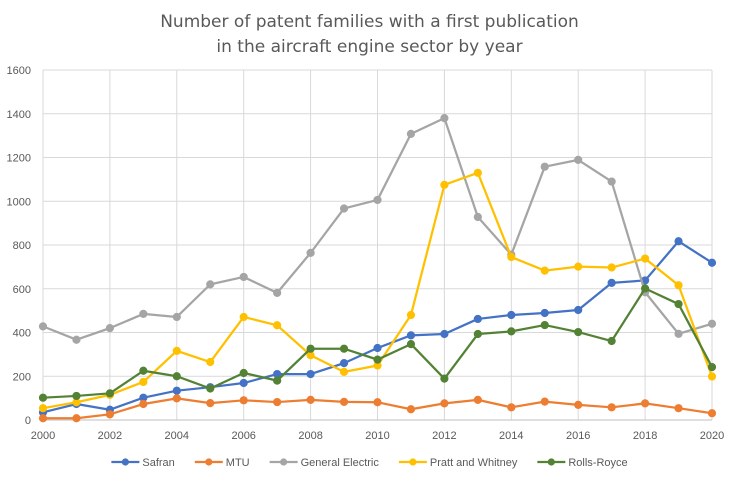 The width and height of the screenshot is (739, 481). What do you see at coordinates (444, 436) in the screenshot?
I see `x-tick-label: 2012` at bounding box center [444, 436].